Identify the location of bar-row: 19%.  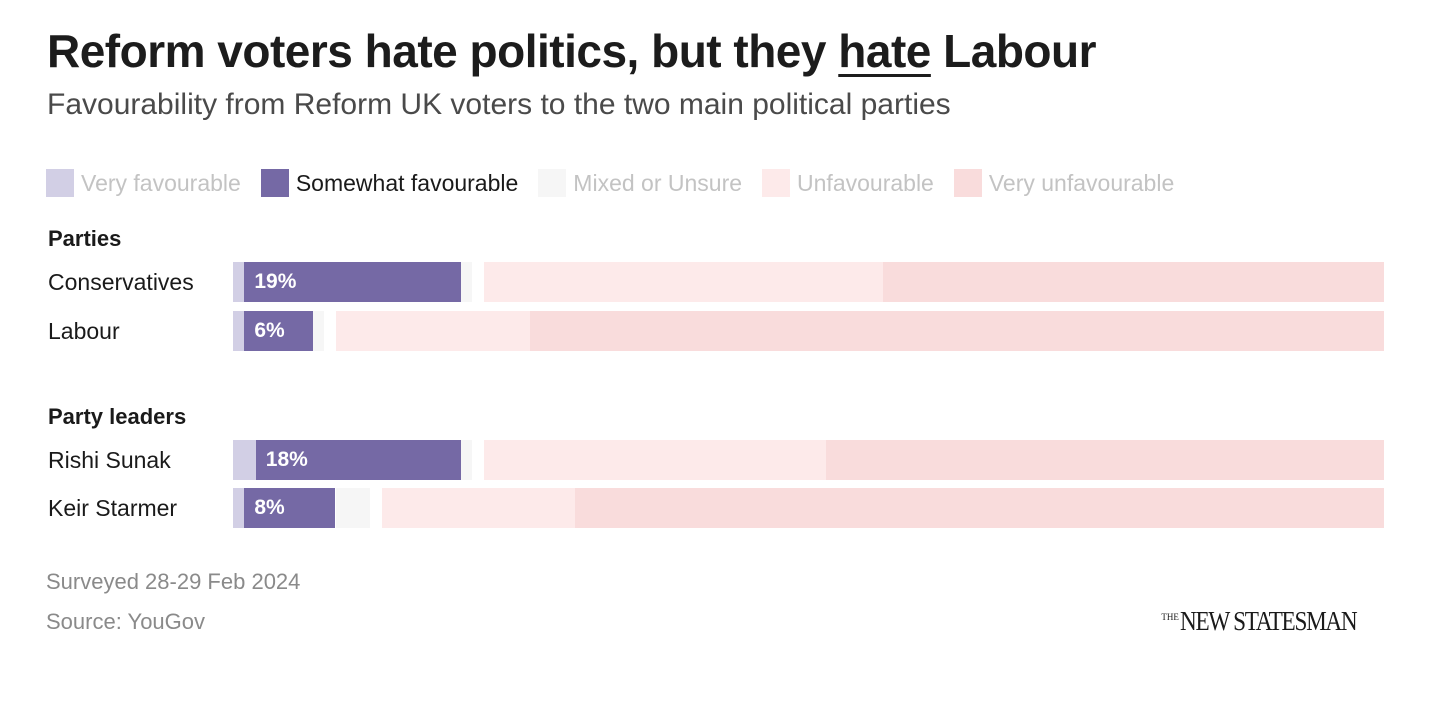
(808, 282).